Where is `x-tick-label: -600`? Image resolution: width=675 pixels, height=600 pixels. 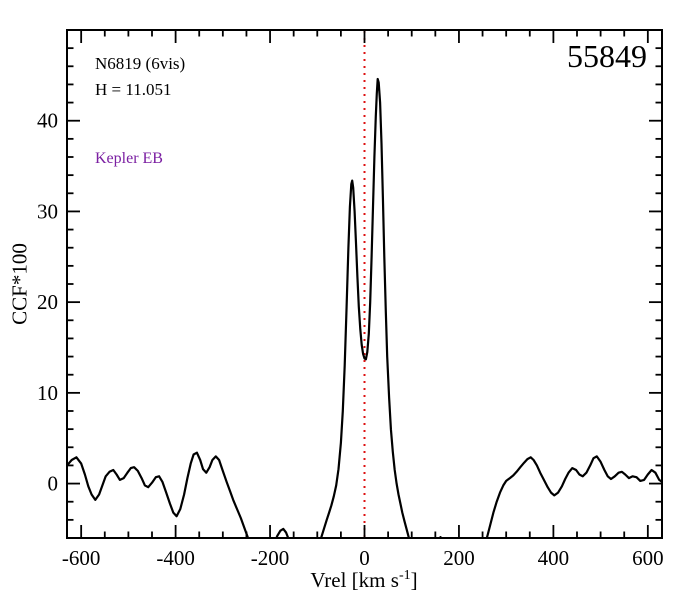 x-tick-label: -600 is located at coordinates (81, 558).